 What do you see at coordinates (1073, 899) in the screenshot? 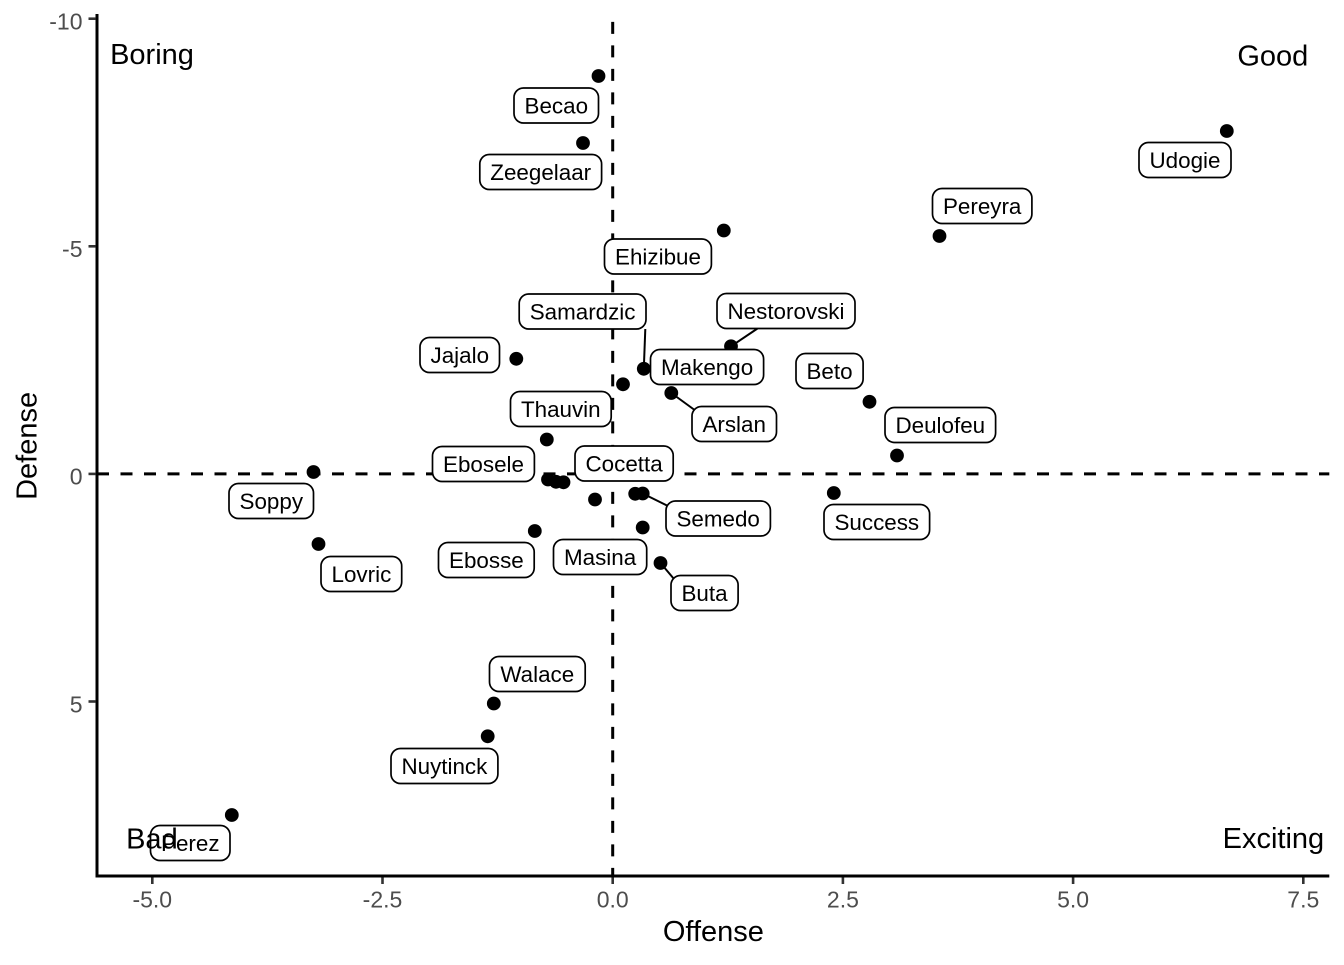
I see `svg-text: 5.0` at bounding box center [1073, 899].